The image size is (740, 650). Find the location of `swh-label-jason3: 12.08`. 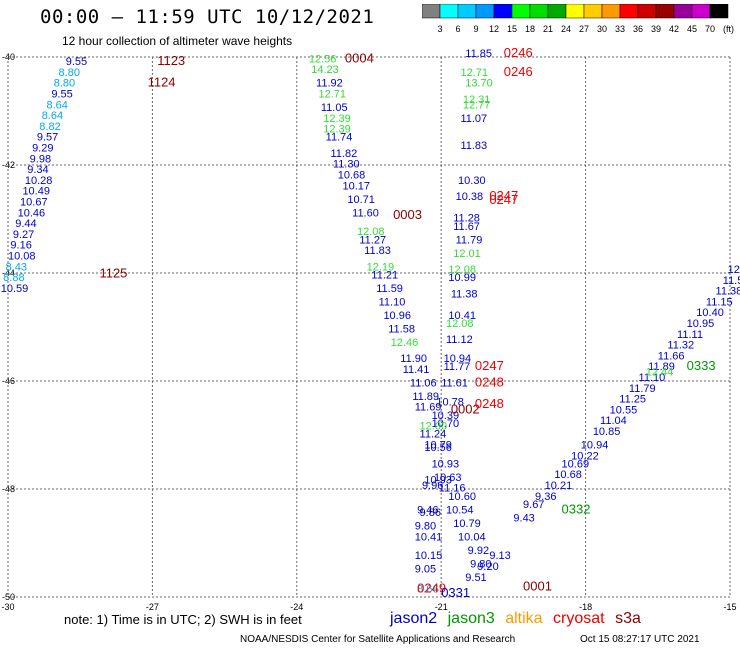

swh-label-jason3: 12.08 is located at coordinates (460, 324).